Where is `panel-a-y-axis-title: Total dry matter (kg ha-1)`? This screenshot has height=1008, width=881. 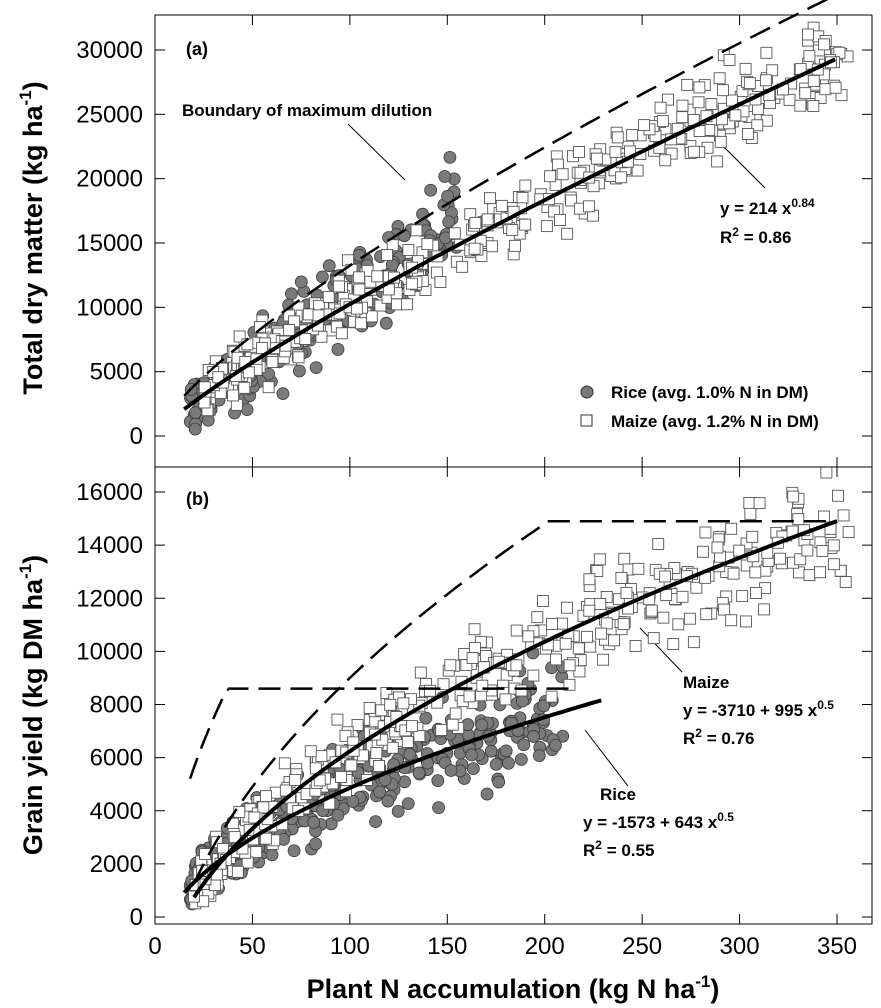 panel-a-y-axis-title: Total dry matter (kg ha-1) is located at coordinates (32, 237).